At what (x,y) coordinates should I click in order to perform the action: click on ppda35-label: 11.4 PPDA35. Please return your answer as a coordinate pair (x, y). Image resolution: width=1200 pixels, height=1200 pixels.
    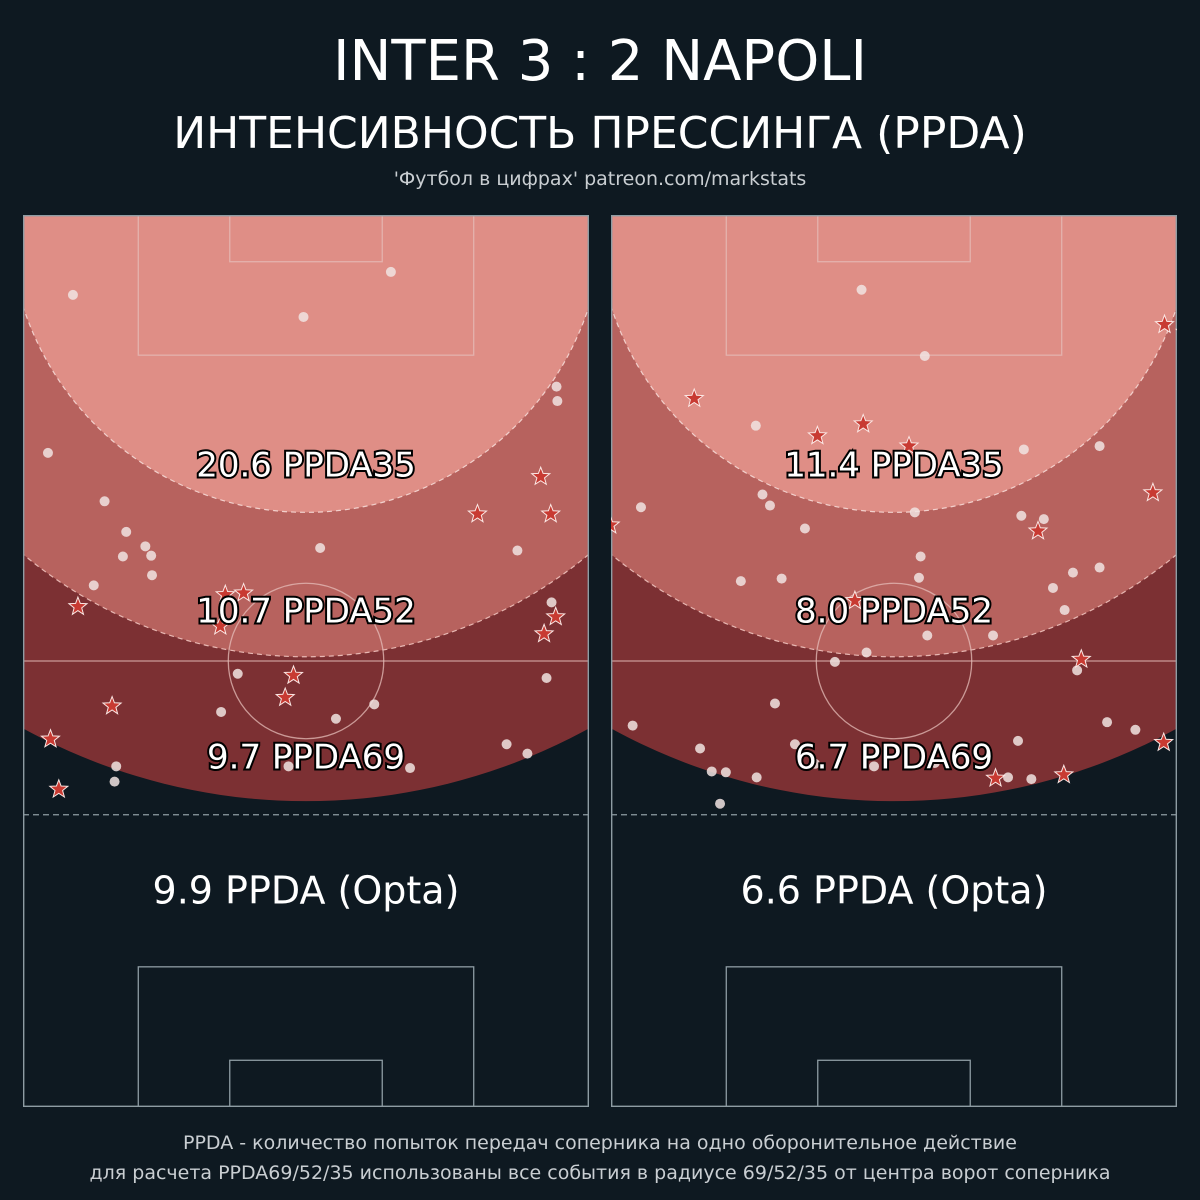
    Looking at the image, I should click on (894, 466).